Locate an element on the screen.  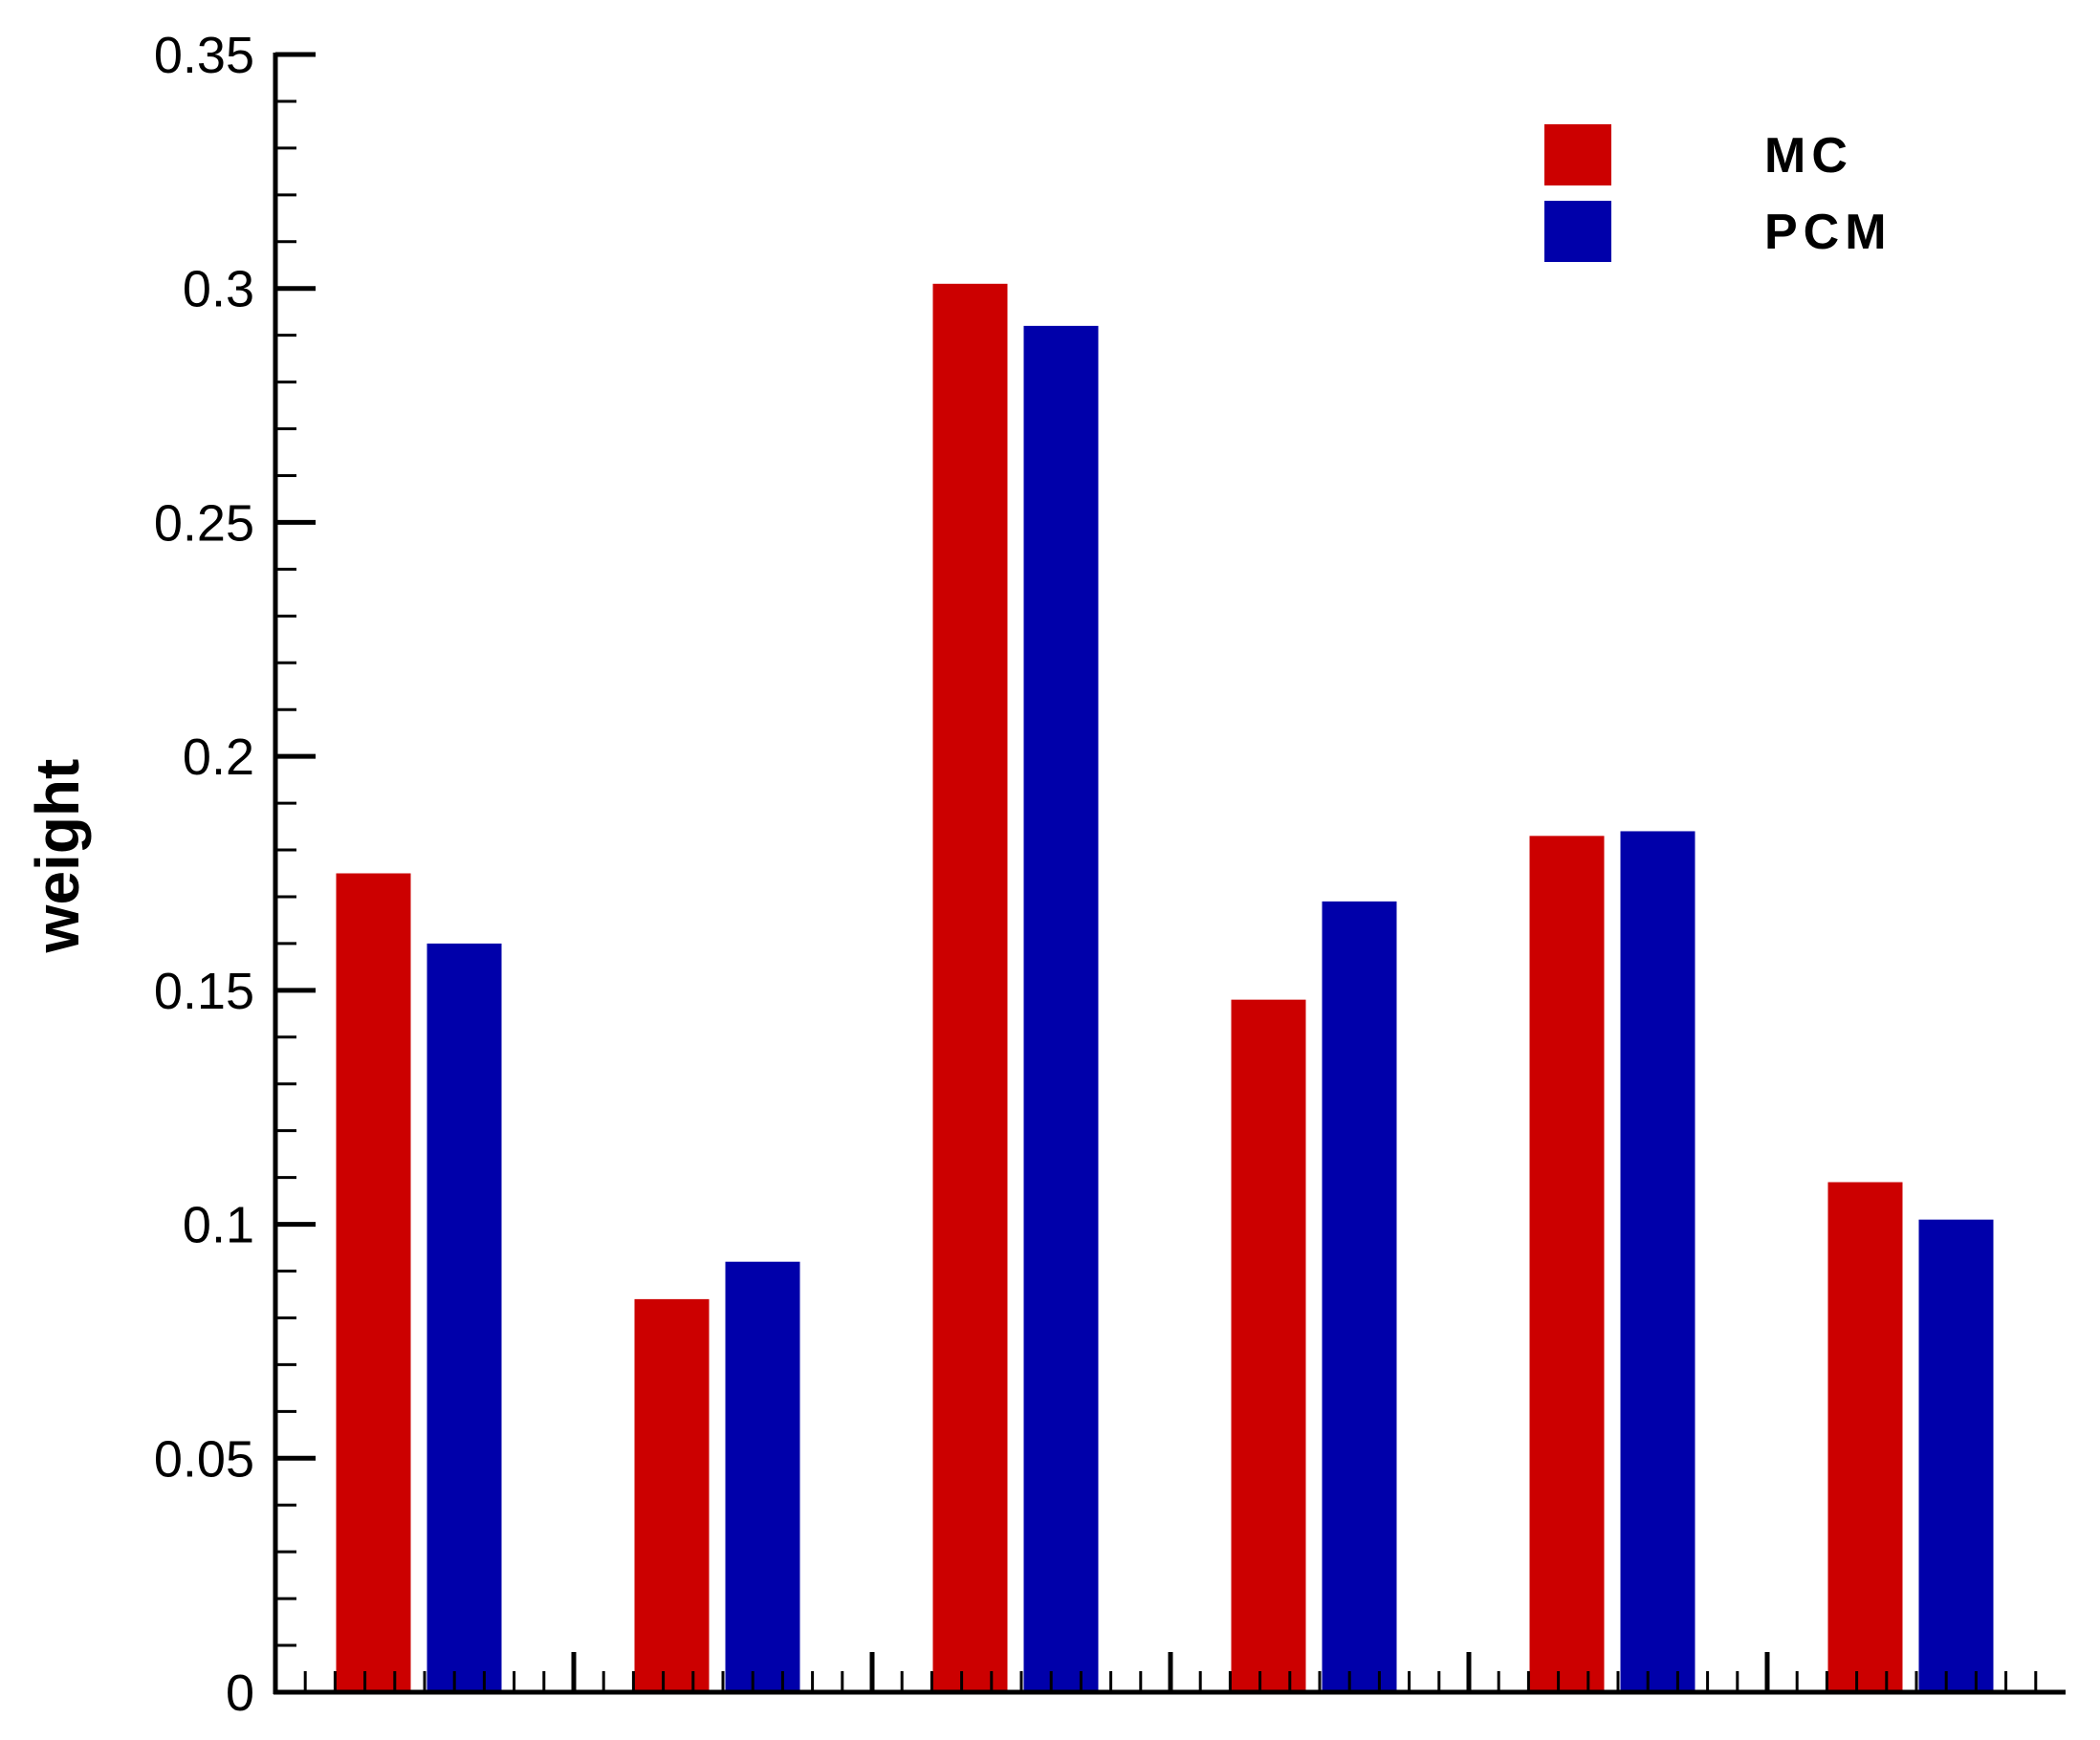
legend-label-pcm: PCM is located at coordinates (1828, 232).